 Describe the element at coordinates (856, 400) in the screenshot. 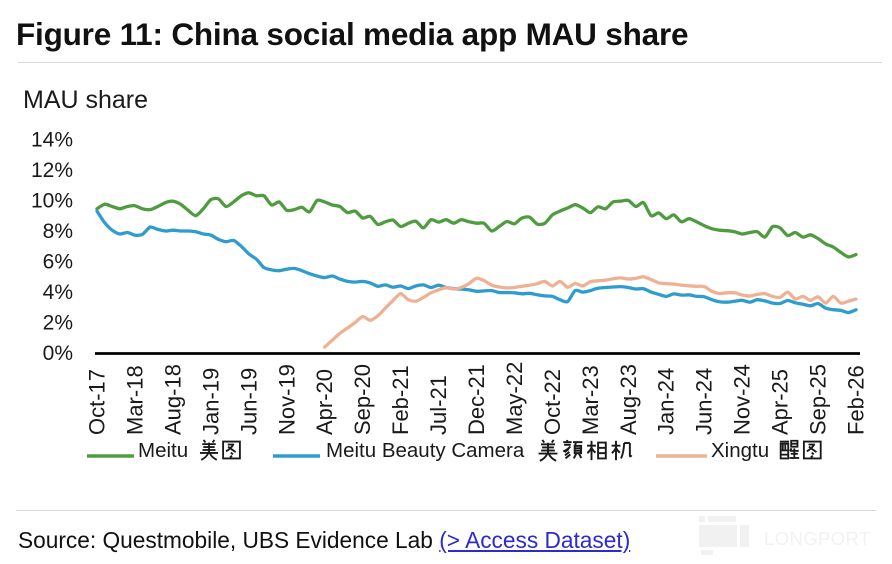

I see `svg-text: Feb-26` at that location.